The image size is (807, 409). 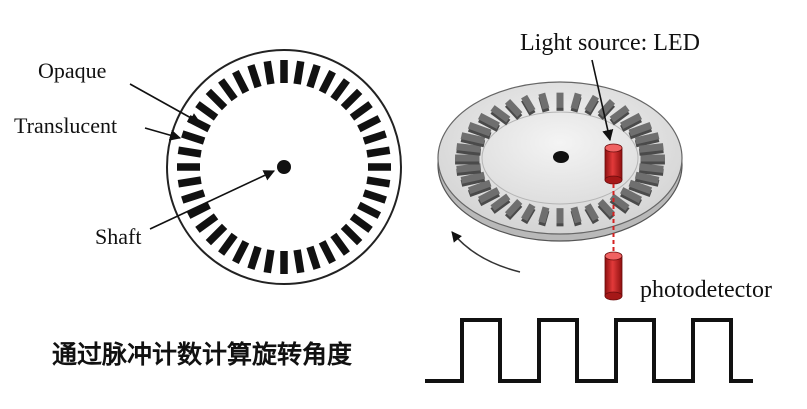 What do you see at coordinates (165, 103) in the screenshot?
I see `opaque-arrow` at bounding box center [165, 103].